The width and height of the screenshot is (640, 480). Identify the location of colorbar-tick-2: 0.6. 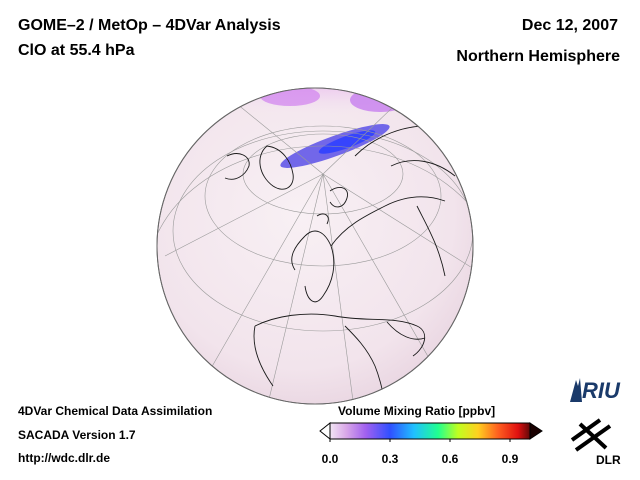
(450, 459).